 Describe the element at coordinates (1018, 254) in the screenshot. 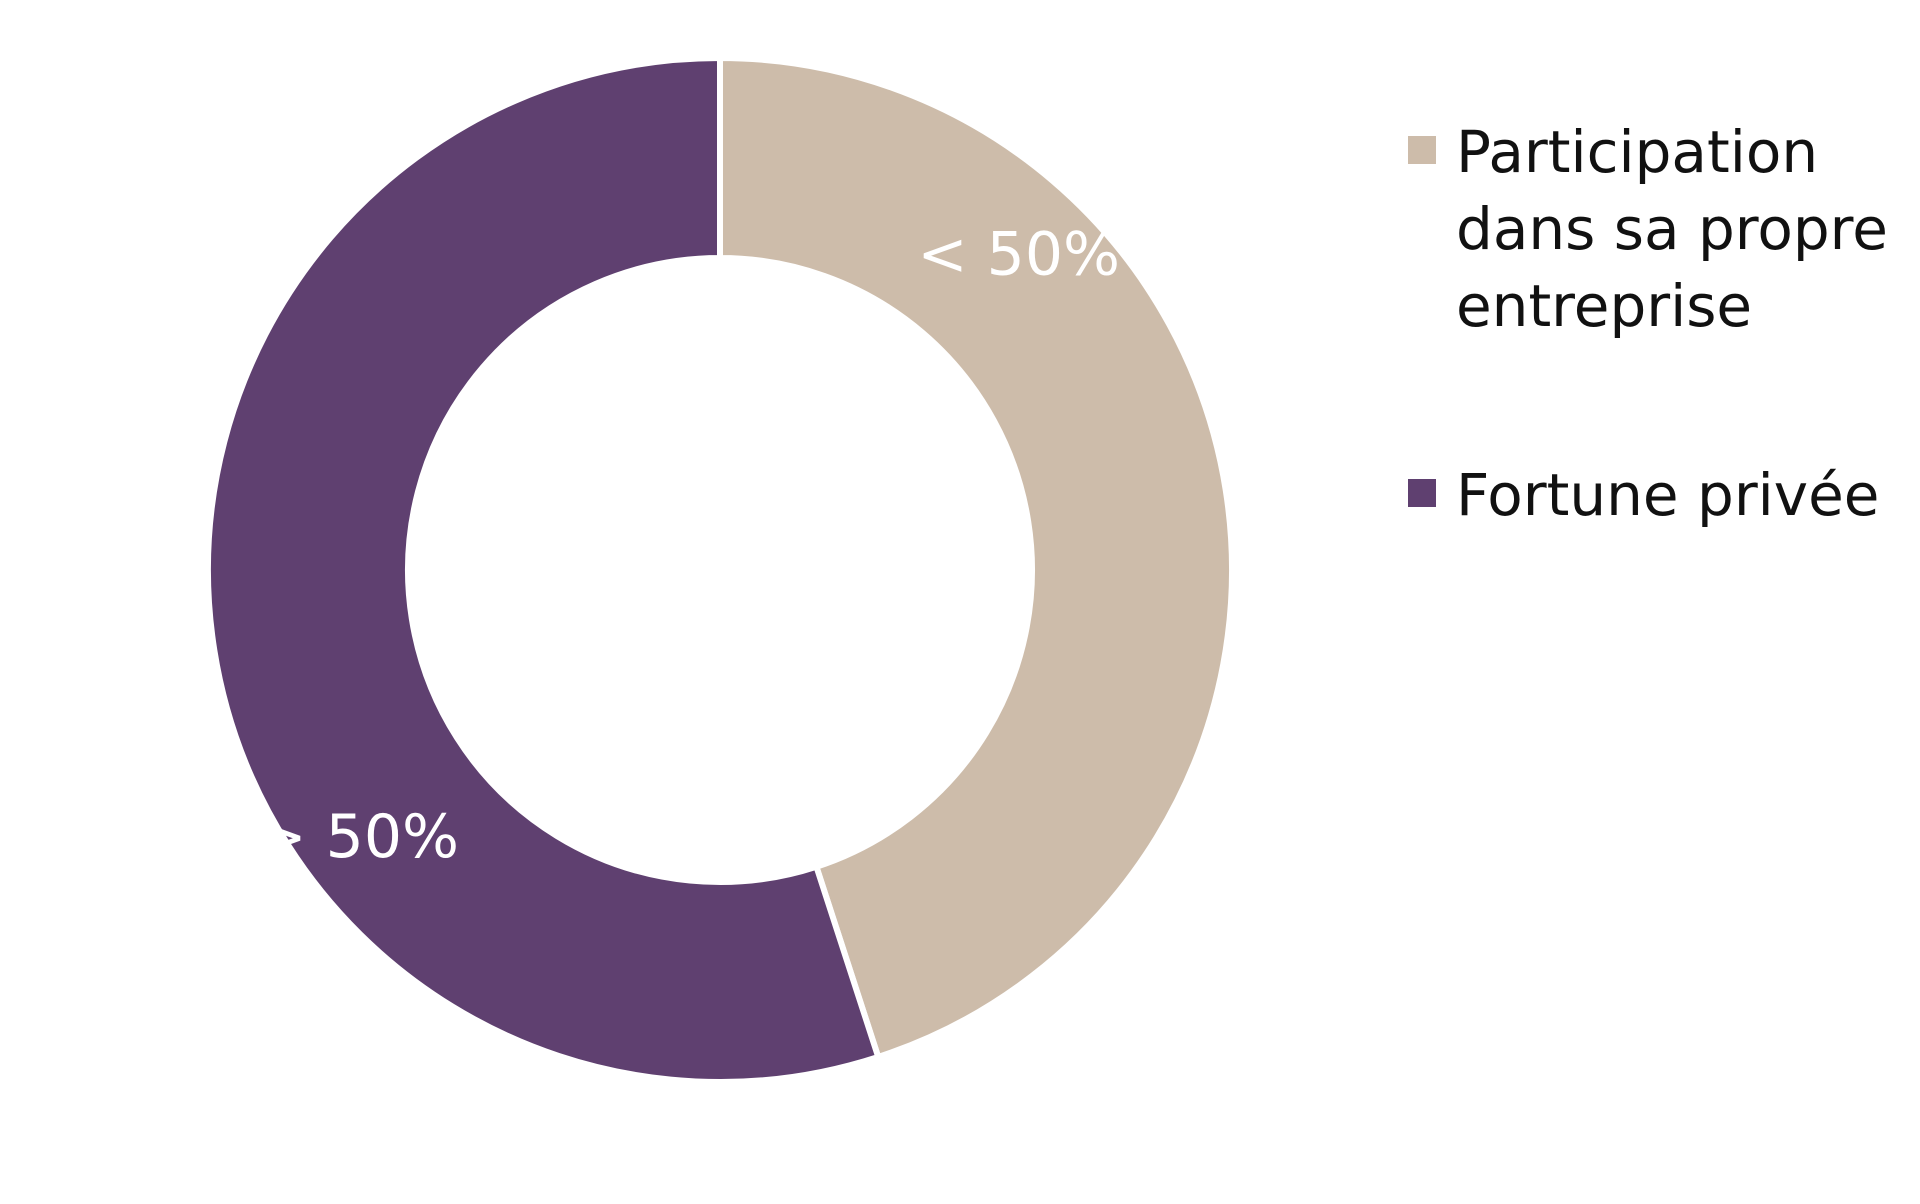

I see `slice-label-participation-dans-sa-propre-entreprise: < 50%` at that location.